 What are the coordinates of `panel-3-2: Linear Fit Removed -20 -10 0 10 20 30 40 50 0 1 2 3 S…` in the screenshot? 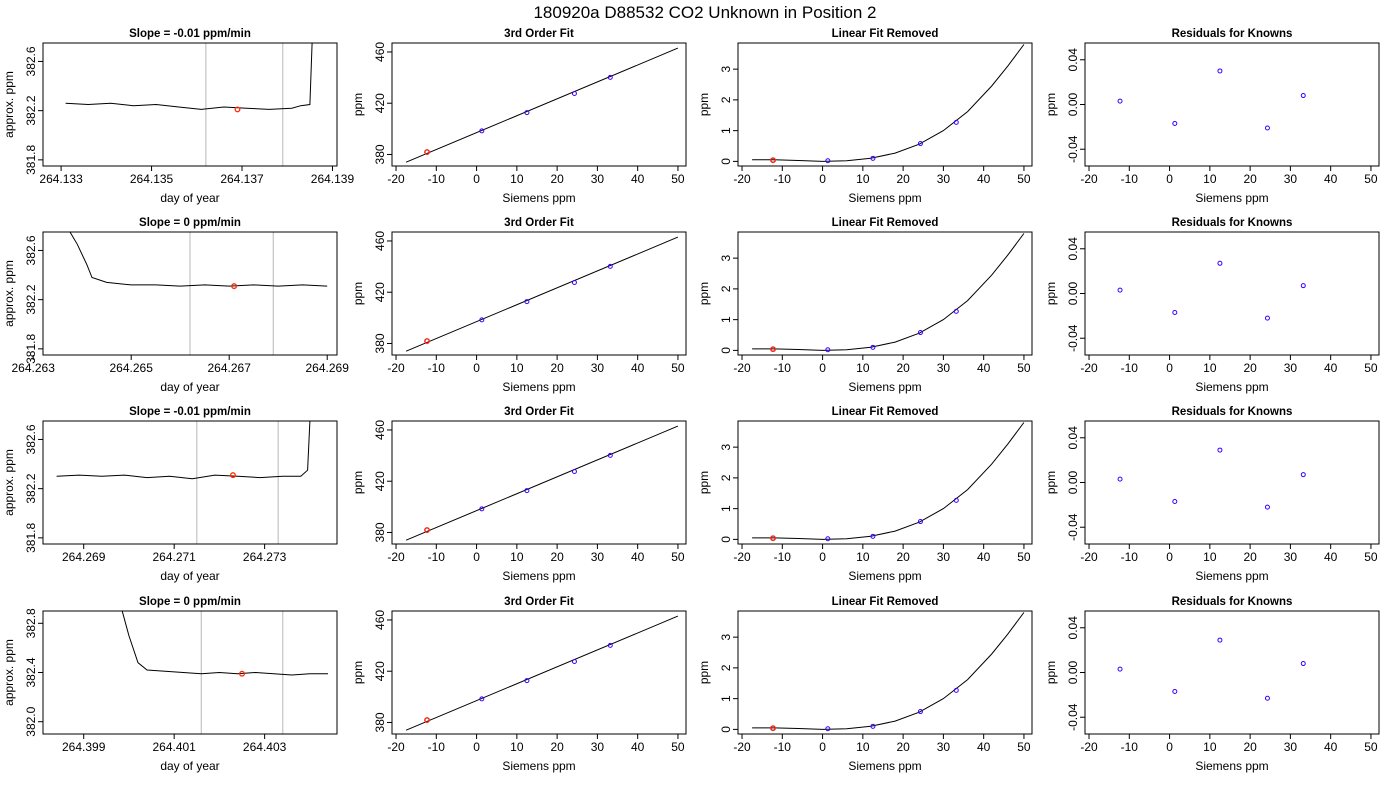 It's located at (865, 684).